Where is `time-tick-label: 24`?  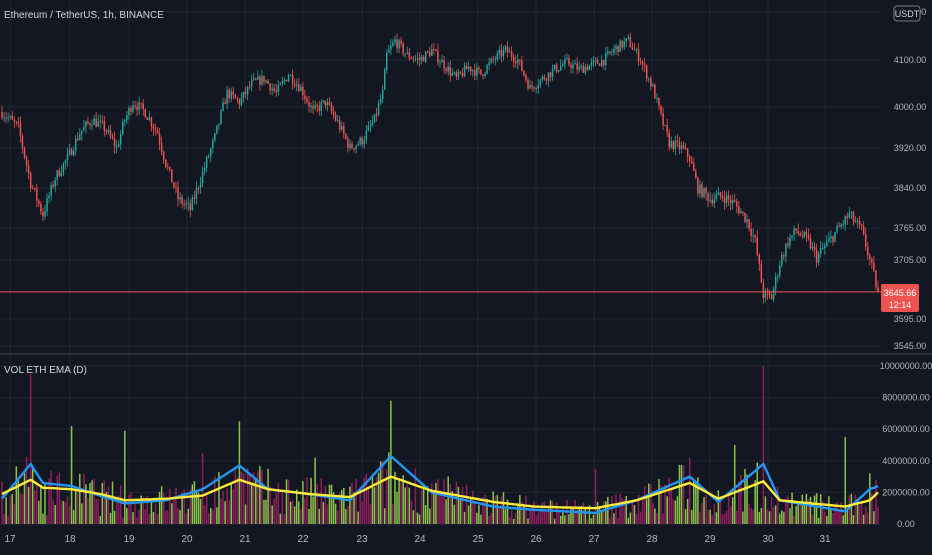 time-tick-label: 24 is located at coordinates (420, 539).